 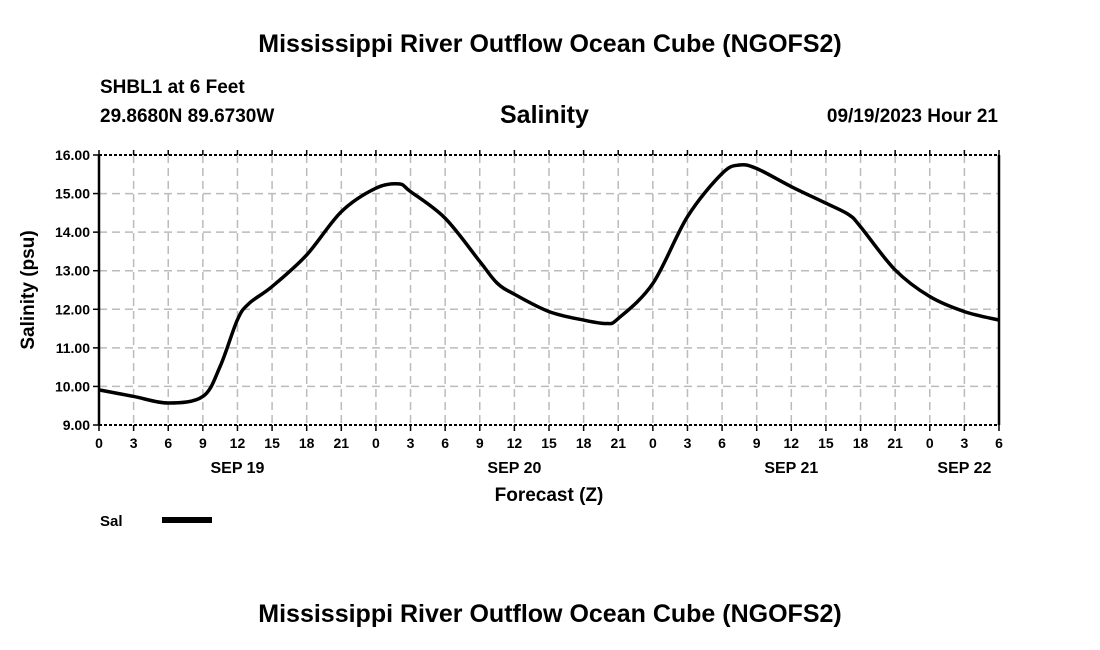 What do you see at coordinates (72, 155) in the screenshot?
I see `y-tick-label: 16.00` at bounding box center [72, 155].